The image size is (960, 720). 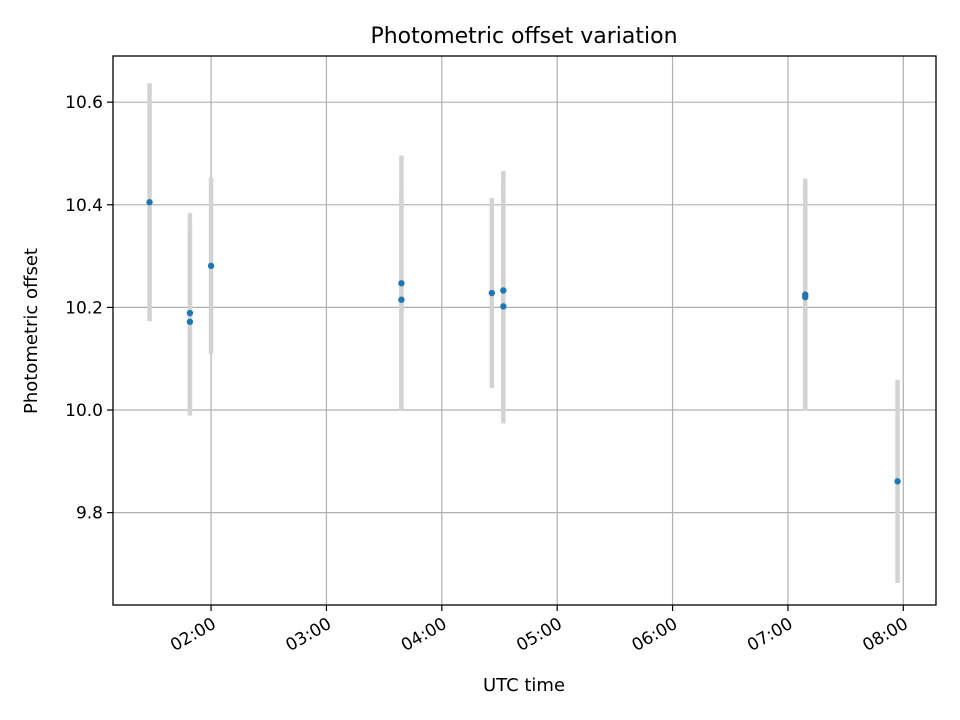 What do you see at coordinates (84, 206) in the screenshot?
I see `y-tick-label: 10.4` at bounding box center [84, 206].